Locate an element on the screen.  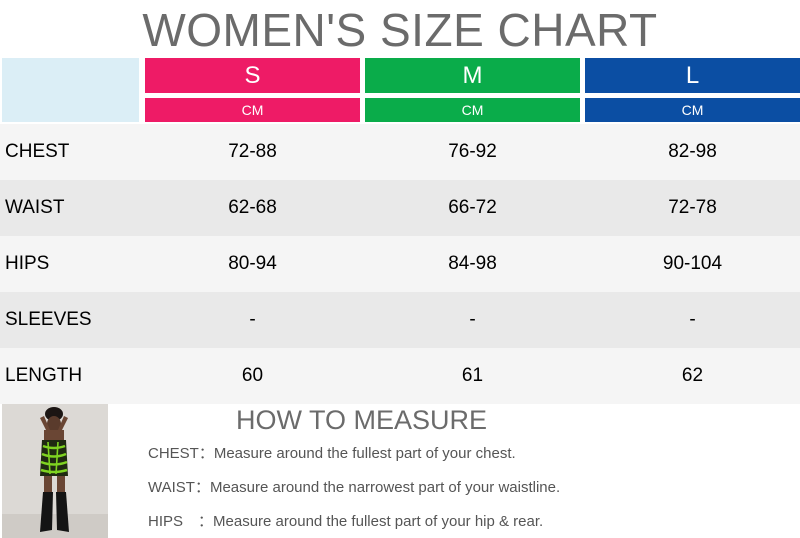
unit-header-m: CM is located at coordinates (472, 110).